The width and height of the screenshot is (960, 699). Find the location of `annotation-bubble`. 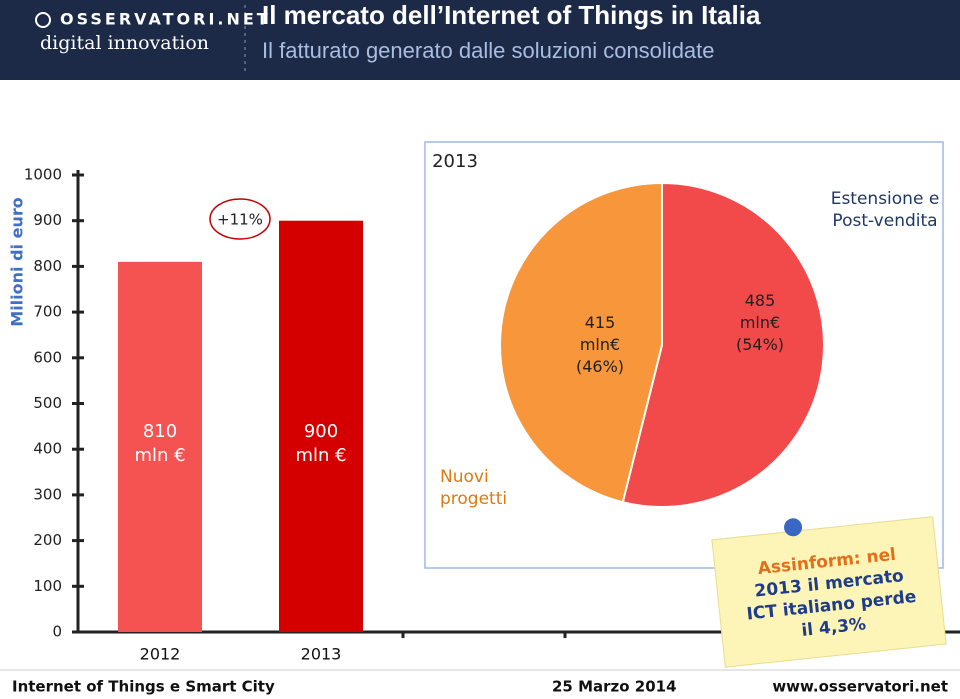

annotation-bubble is located at coordinates (240, 219).